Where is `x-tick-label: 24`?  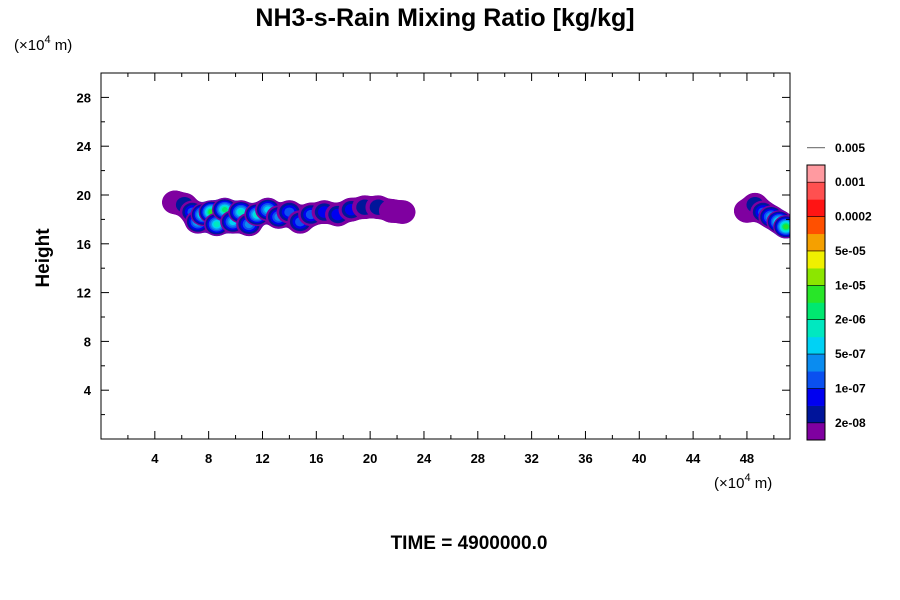
x-tick-label: 24 is located at coordinates (424, 458).